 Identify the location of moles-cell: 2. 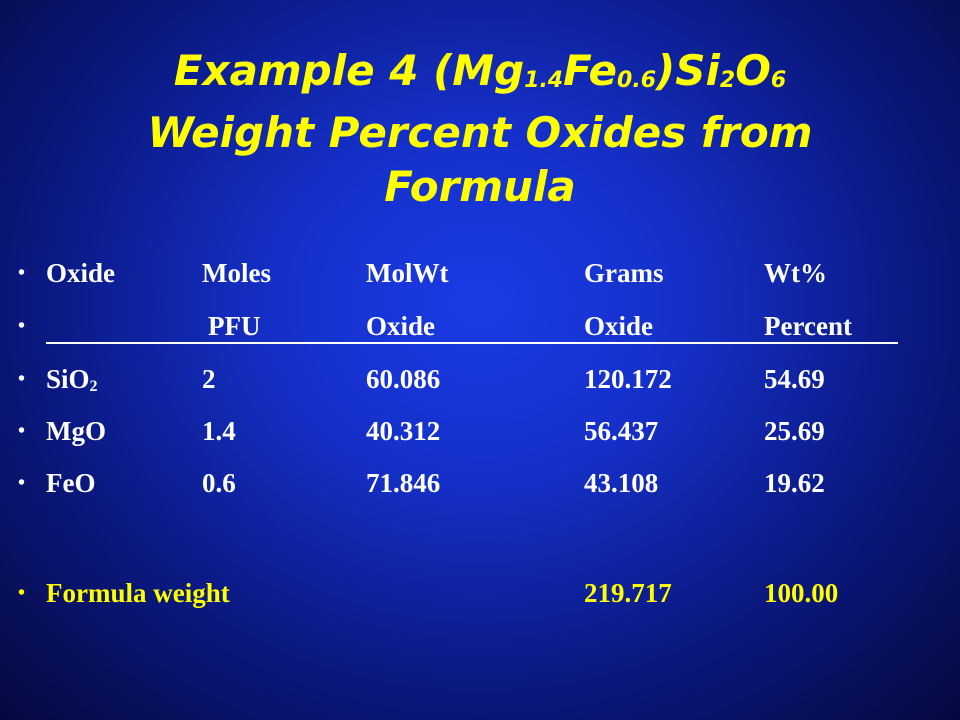
(209, 379).